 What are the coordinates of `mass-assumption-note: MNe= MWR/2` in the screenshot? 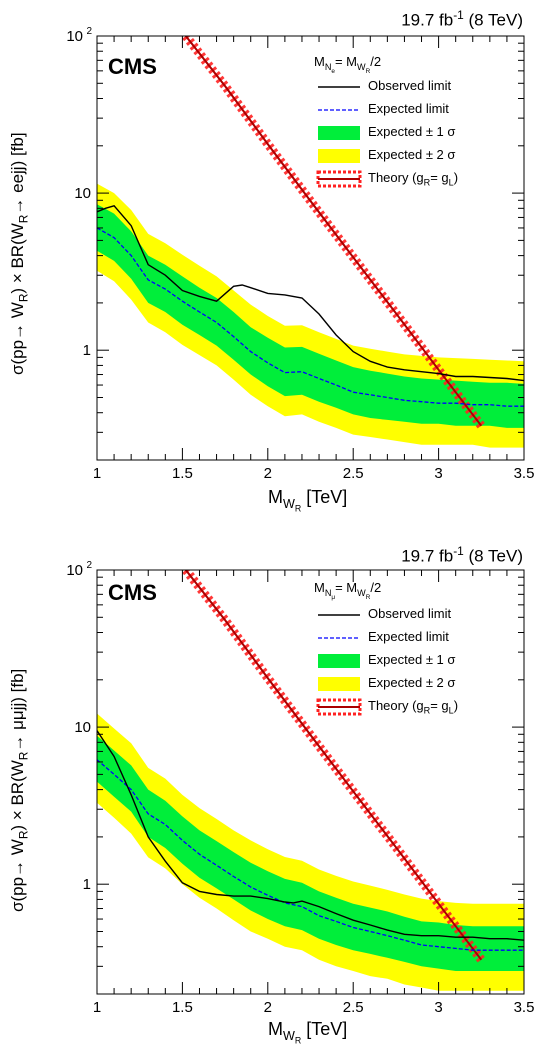 It's located at (348, 64).